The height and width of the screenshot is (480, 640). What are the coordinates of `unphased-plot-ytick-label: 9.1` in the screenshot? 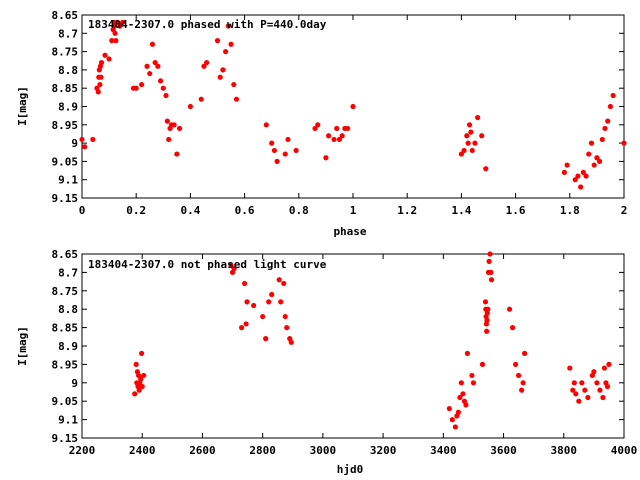 It's located at (68, 420).